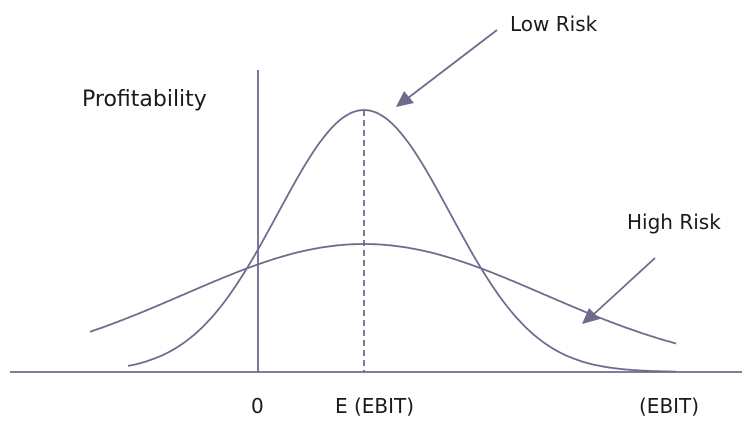 This screenshot has height=421, width=752. What do you see at coordinates (374, 406) in the screenshot?
I see `mean-label: E (EBIT)` at bounding box center [374, 406].